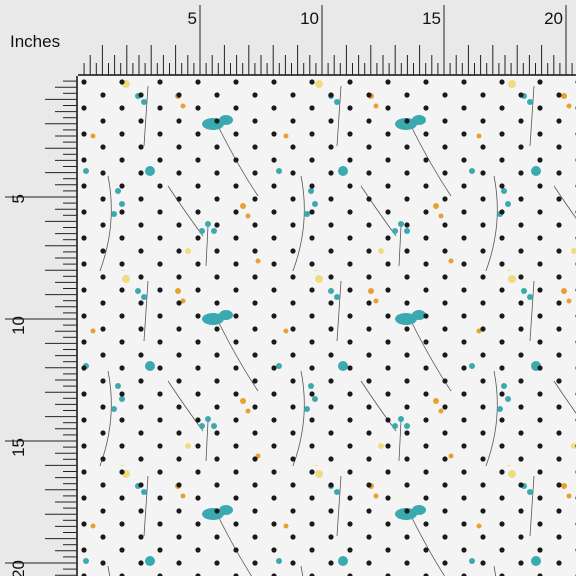 The height and width of the screenshot is (576, 576). What do you see at coordinates (288, 38) in the screenshot?
I see `top-ruler` at bounding box center [288, 38].